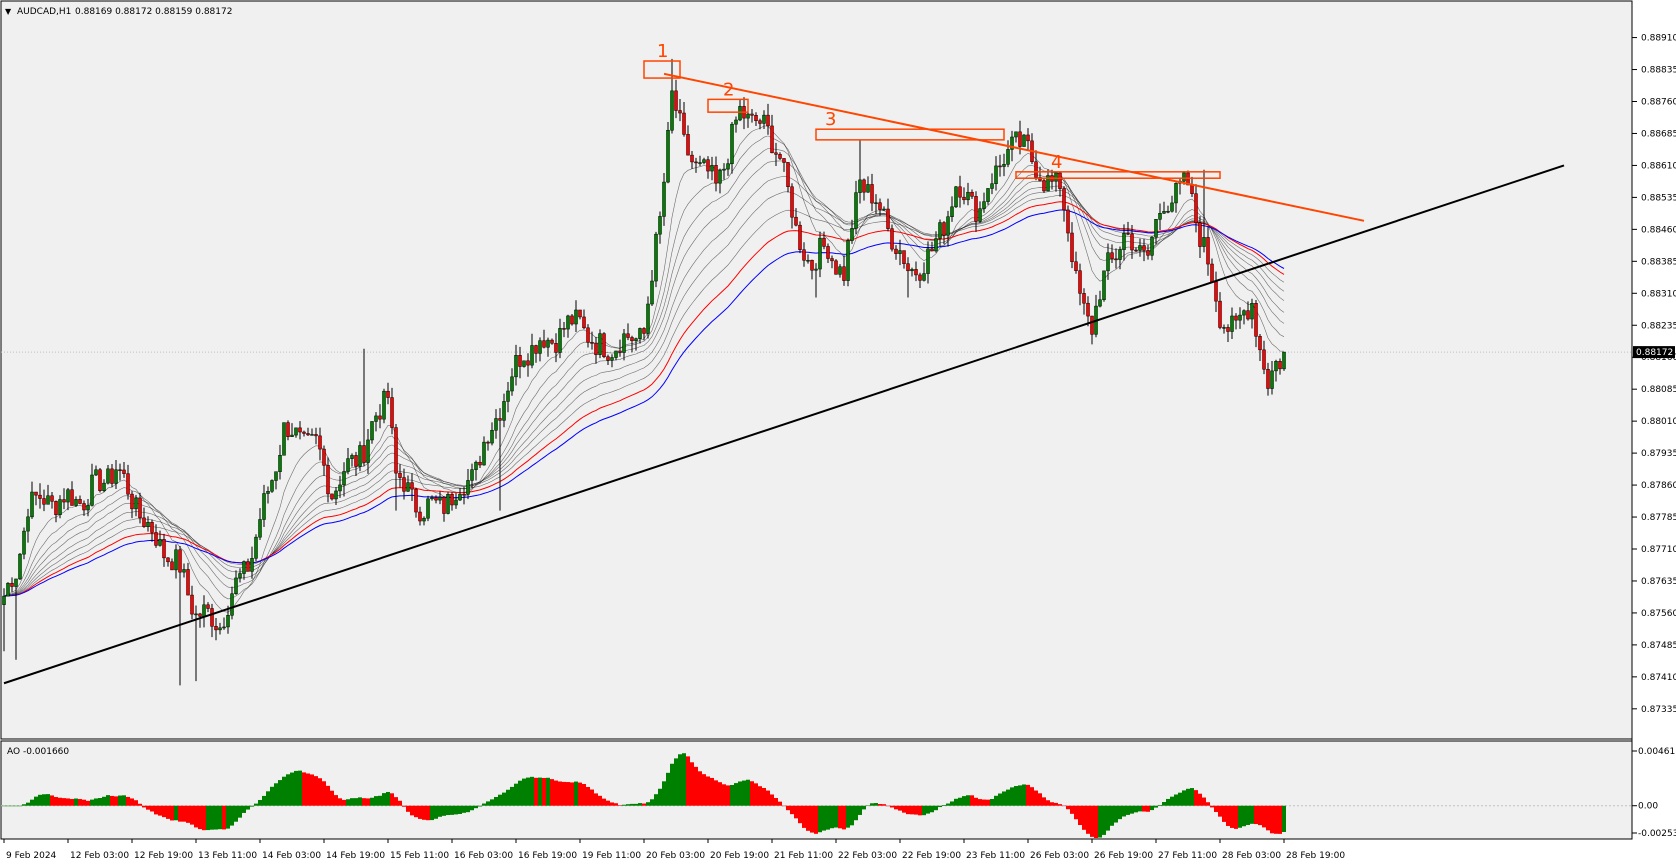 The image size is (1676, 867). Describe the element at coordinates (8, 11) in the screenshot. I see `menu-arrow-icon: ▼` at that location.